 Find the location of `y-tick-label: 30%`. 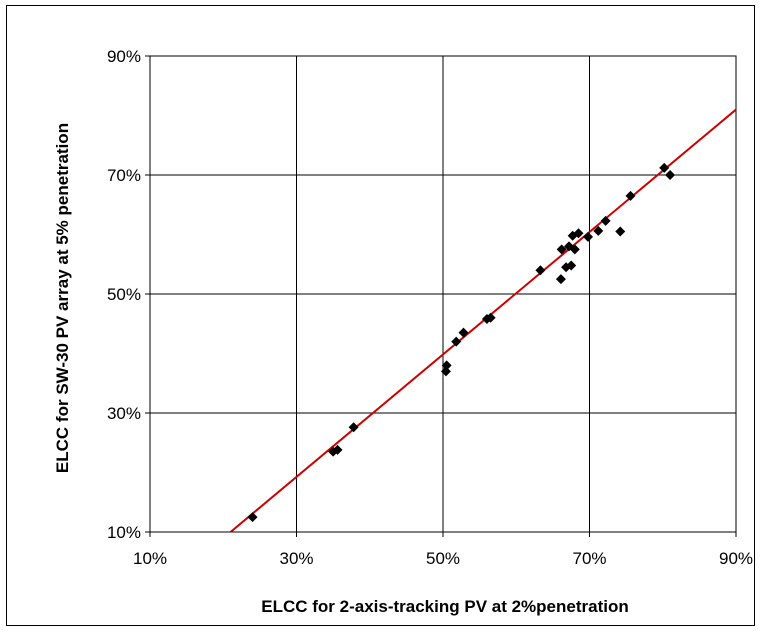

y-tick-label: 30% is located at coordinates (124, 413).